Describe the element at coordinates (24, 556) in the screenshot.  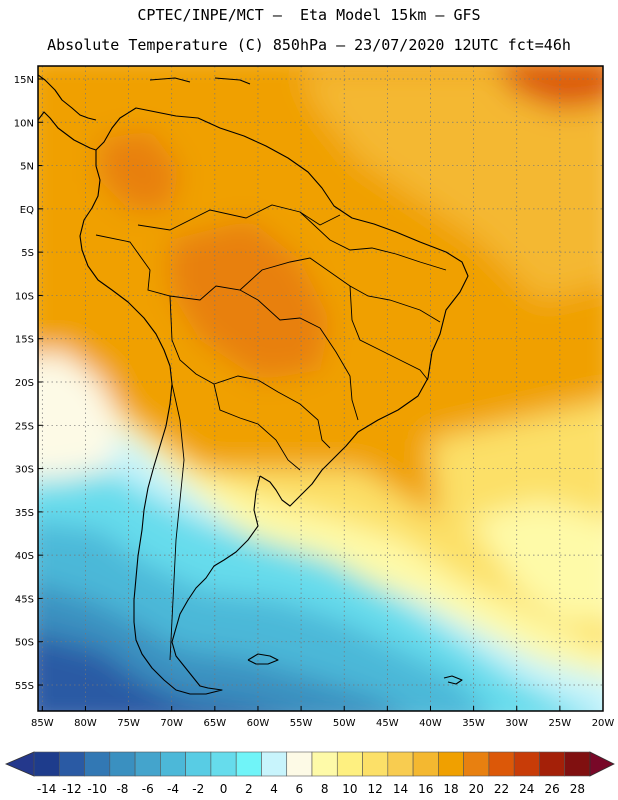
I see `lat-label: 40S` at that location.